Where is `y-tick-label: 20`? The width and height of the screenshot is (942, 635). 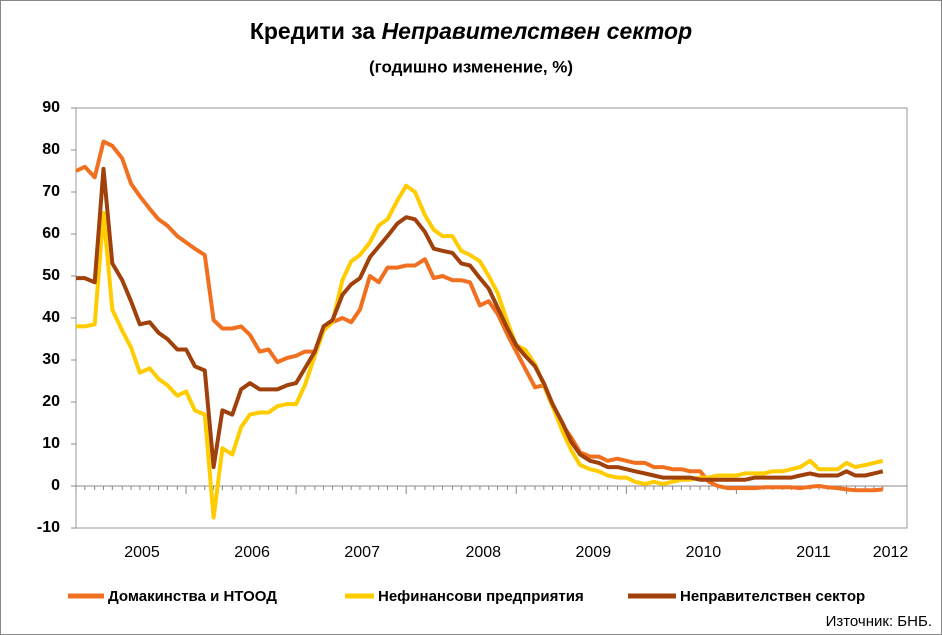 y-tick-label: 20 is located at coordinates (51, 401).